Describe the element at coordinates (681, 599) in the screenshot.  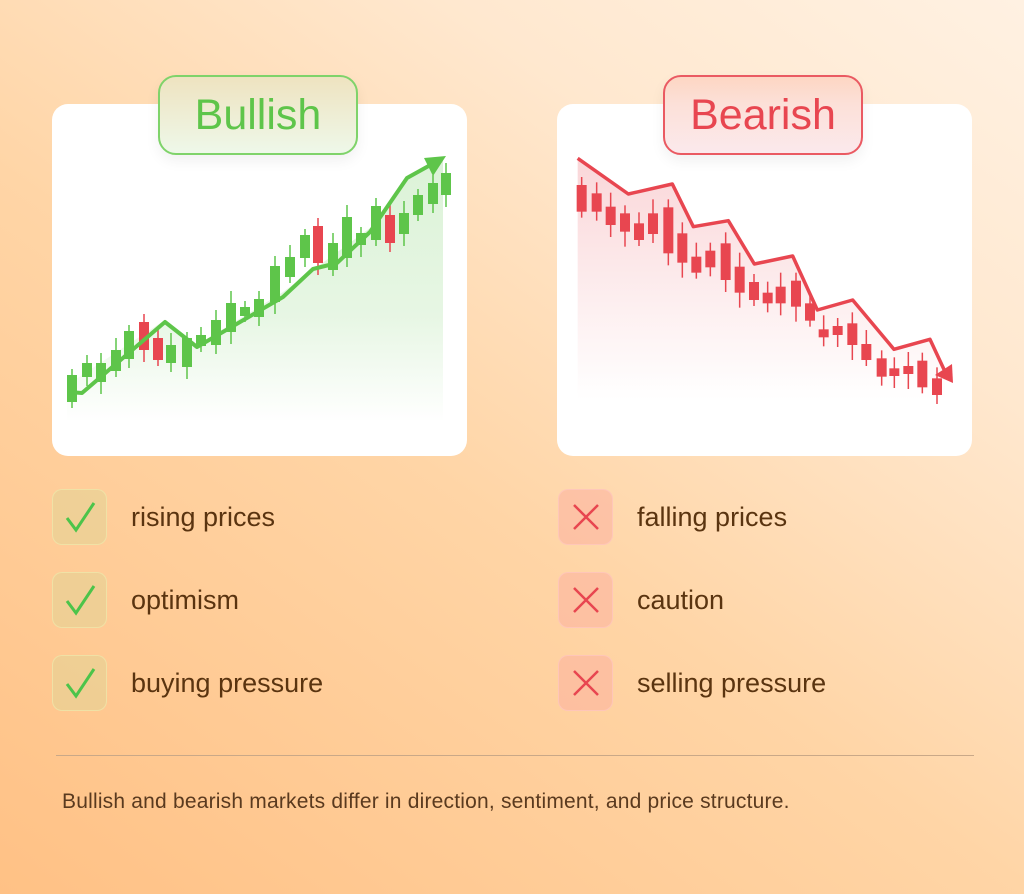
I see `item-label: caution` at that location.